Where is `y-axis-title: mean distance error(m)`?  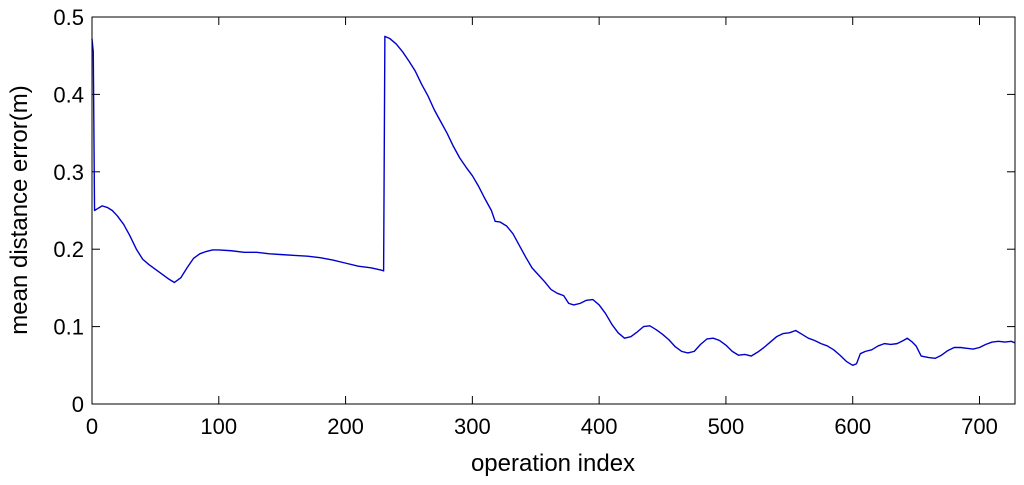
y-axis-title: mean distance error(m) is located at coordinates (19, 209).